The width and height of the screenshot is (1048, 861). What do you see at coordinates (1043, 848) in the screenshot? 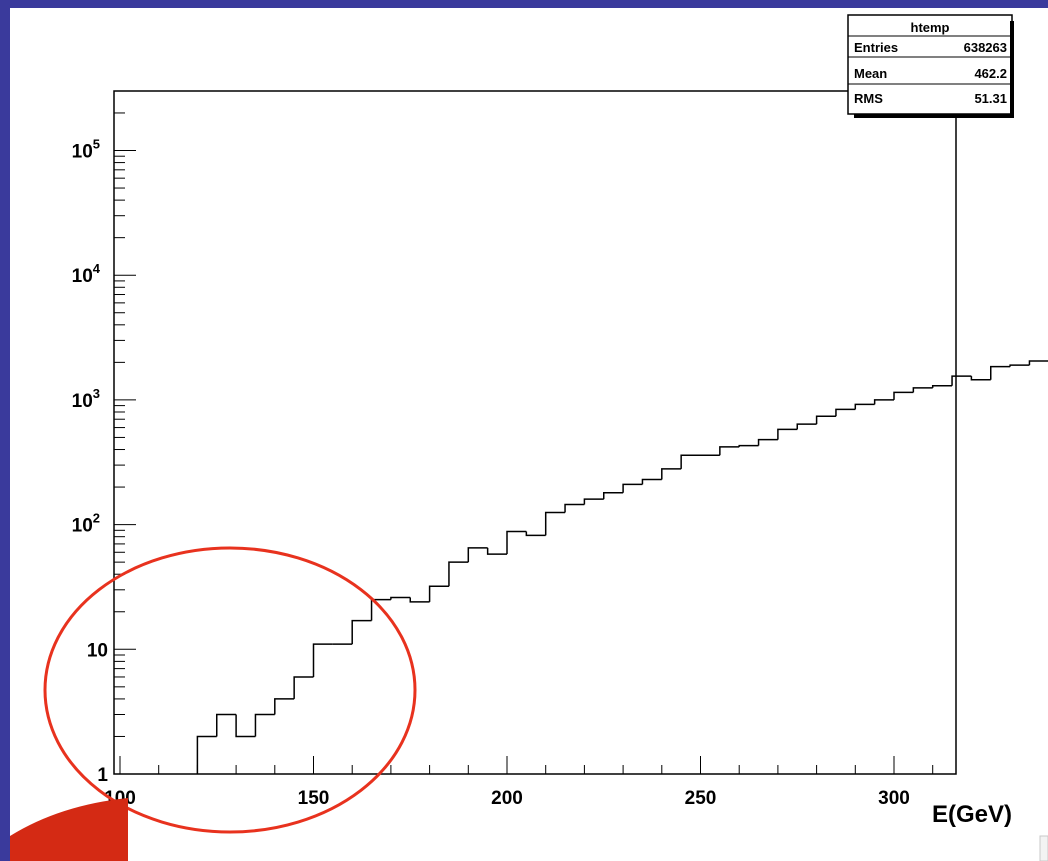
I see `corner-box` at bounding box center [1043, 848].